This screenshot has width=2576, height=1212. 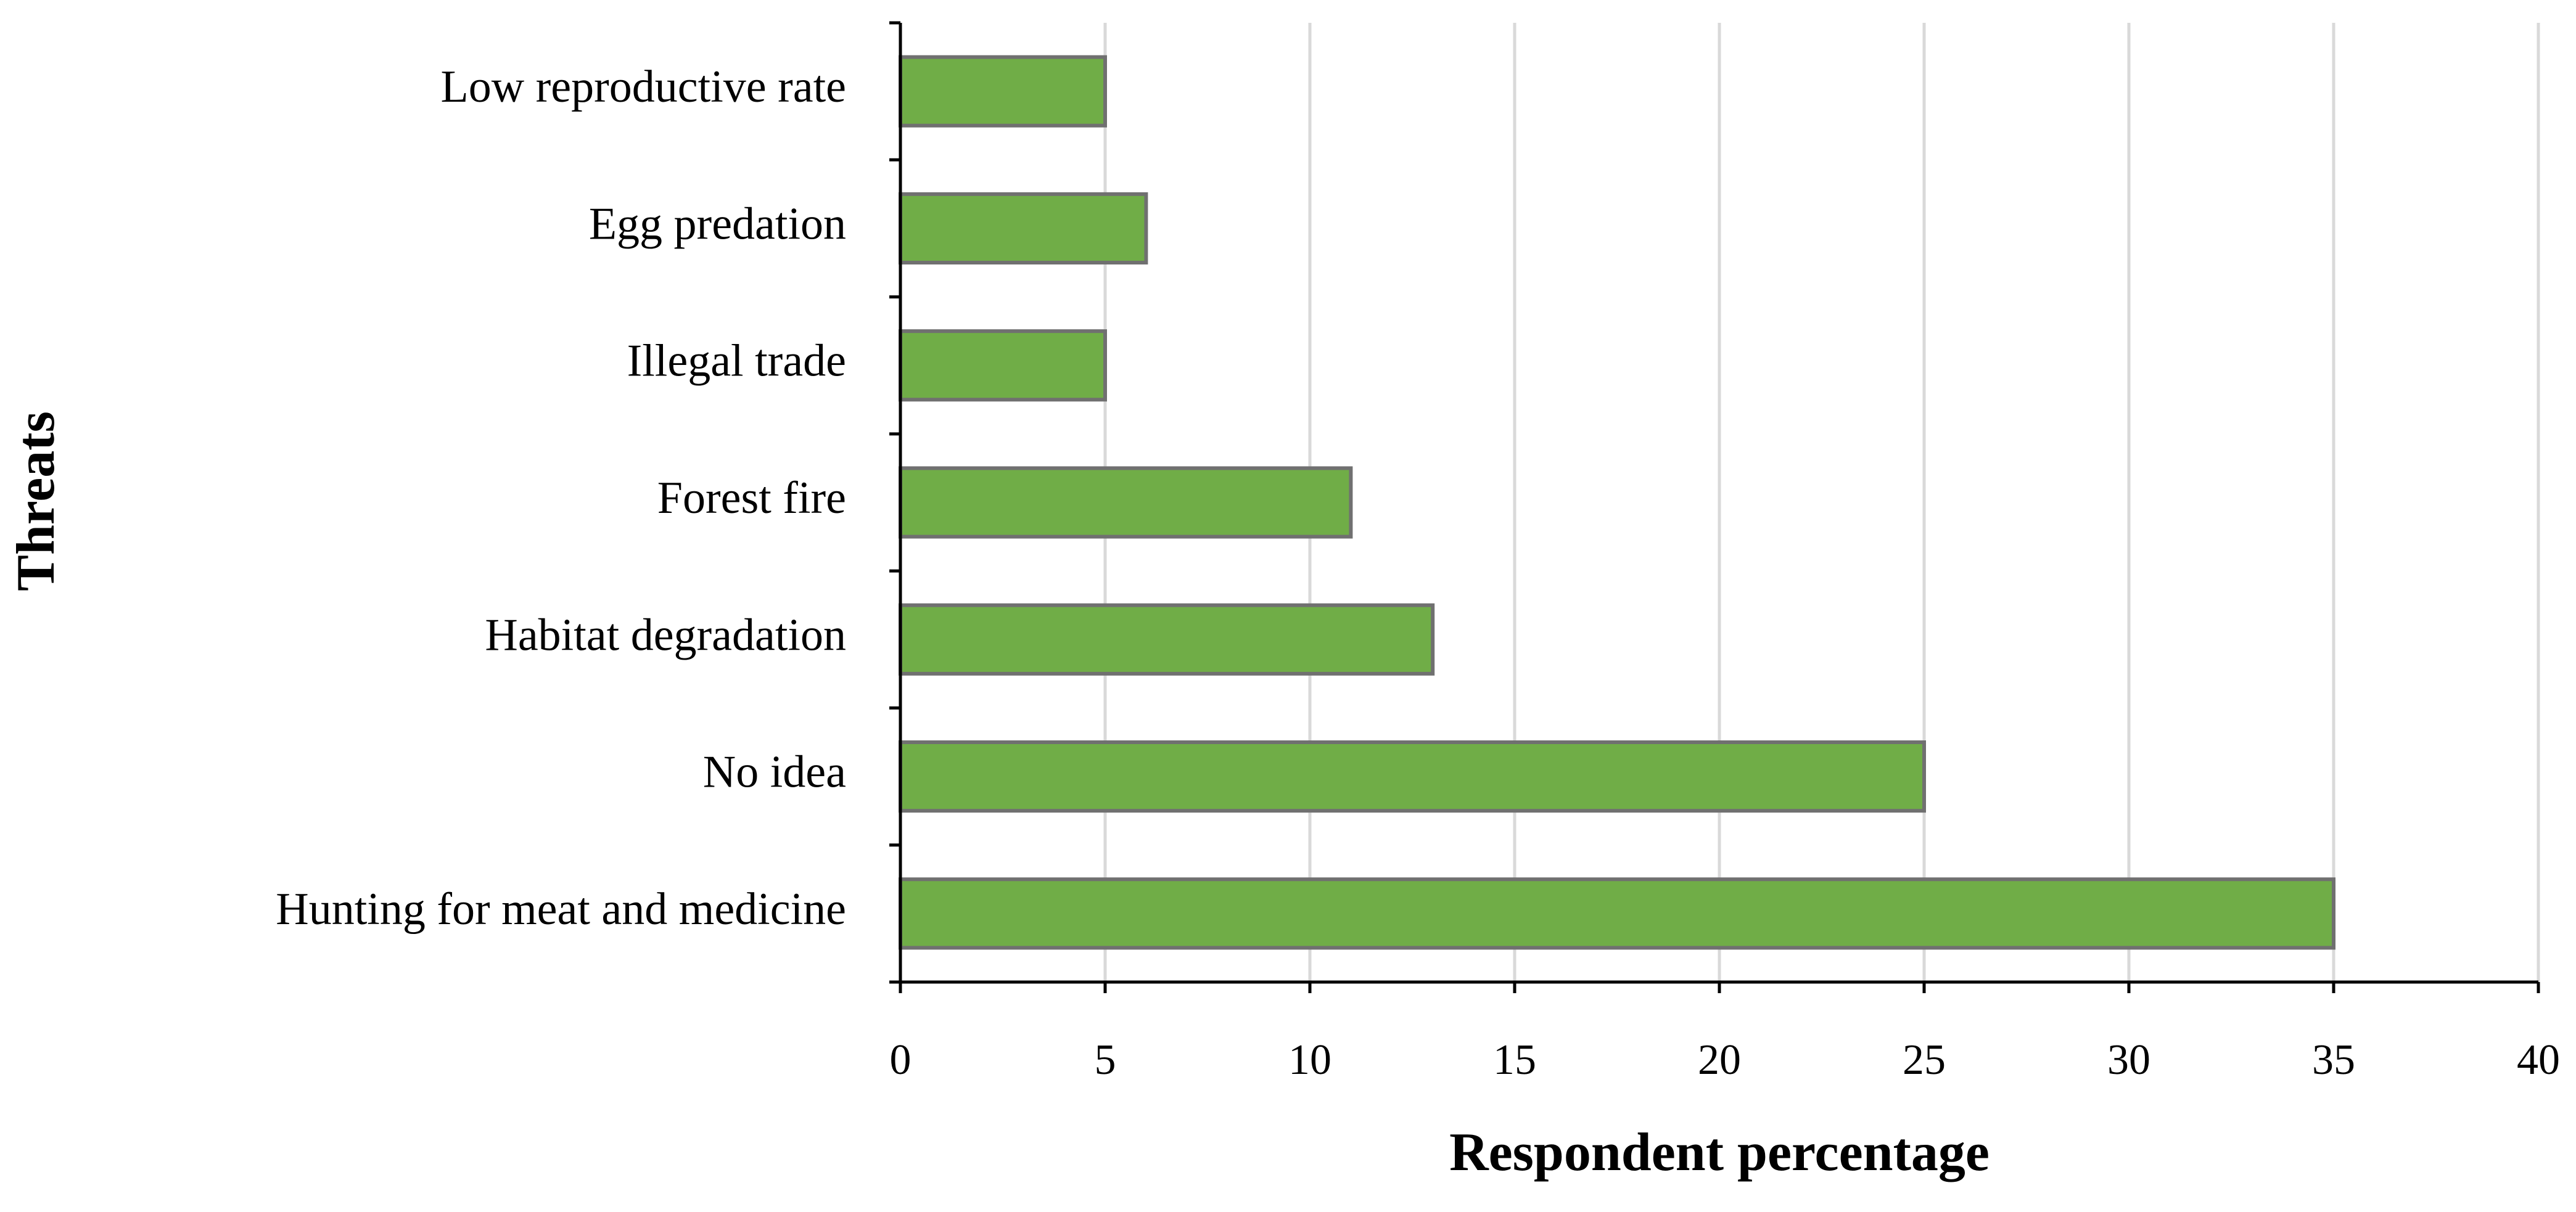 I want to click on y-tick-label: No idea, so click(x=774, y=772).